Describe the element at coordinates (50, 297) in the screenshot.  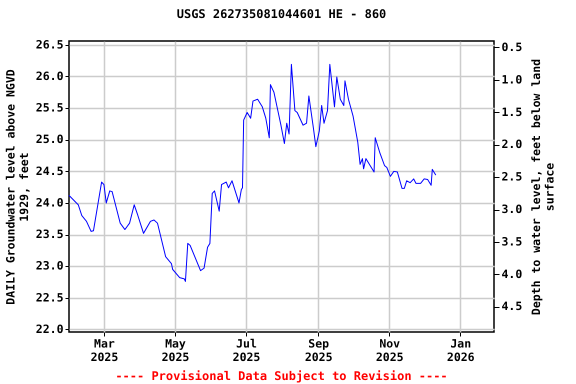
I see `y-tick-label: 22.5` at that location.